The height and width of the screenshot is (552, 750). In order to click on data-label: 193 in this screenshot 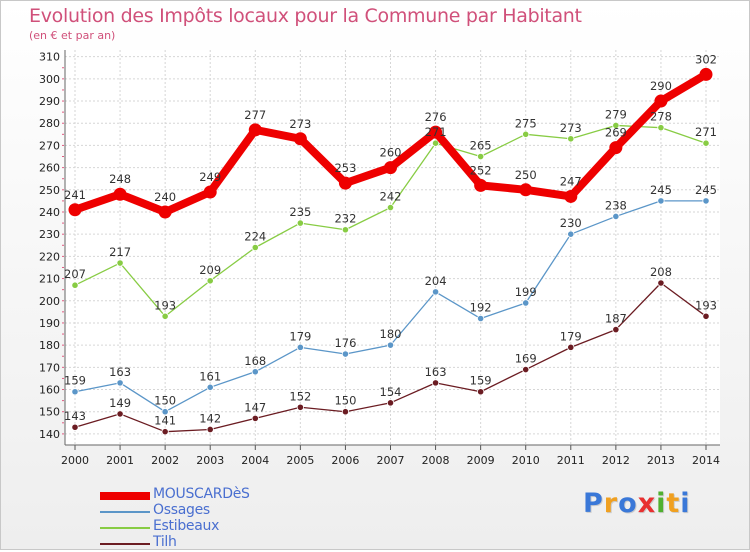, I will do `click(165, 305)`.